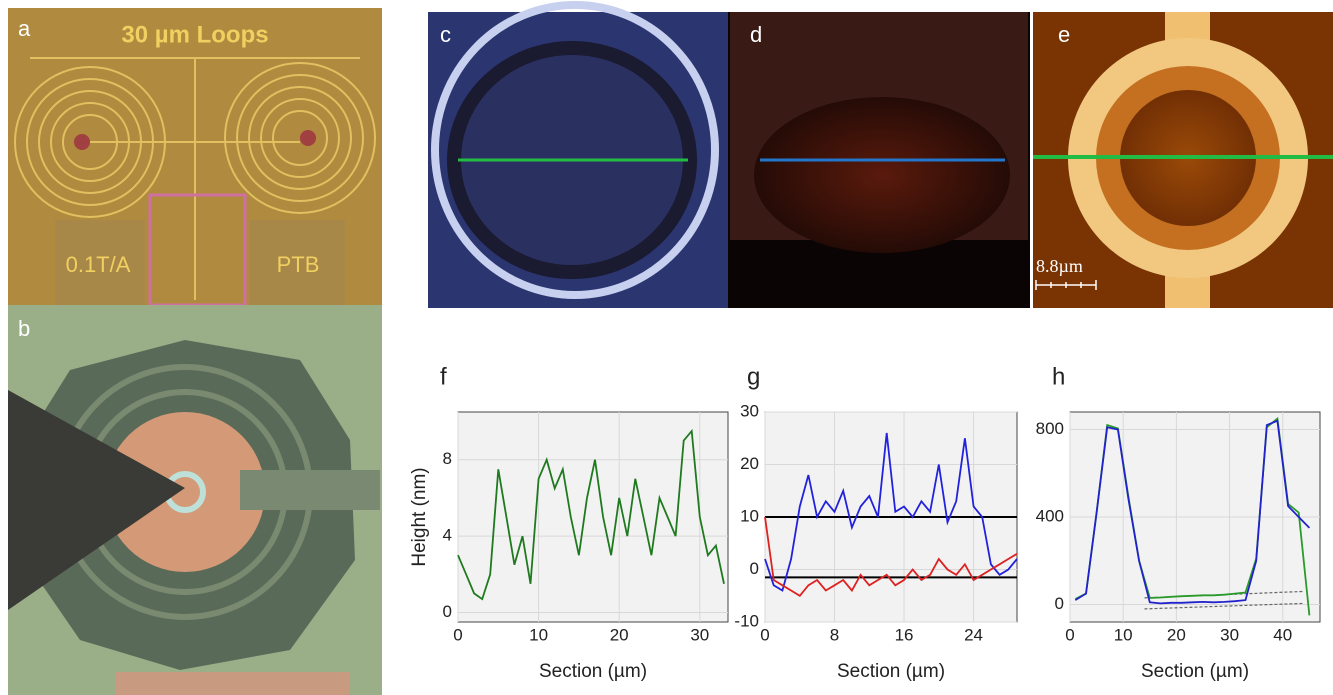 The image size is (1333, 695). Describe the element at coordinates (447, 535) in the screenshot. I see `y-tick-label: 4` at that location.